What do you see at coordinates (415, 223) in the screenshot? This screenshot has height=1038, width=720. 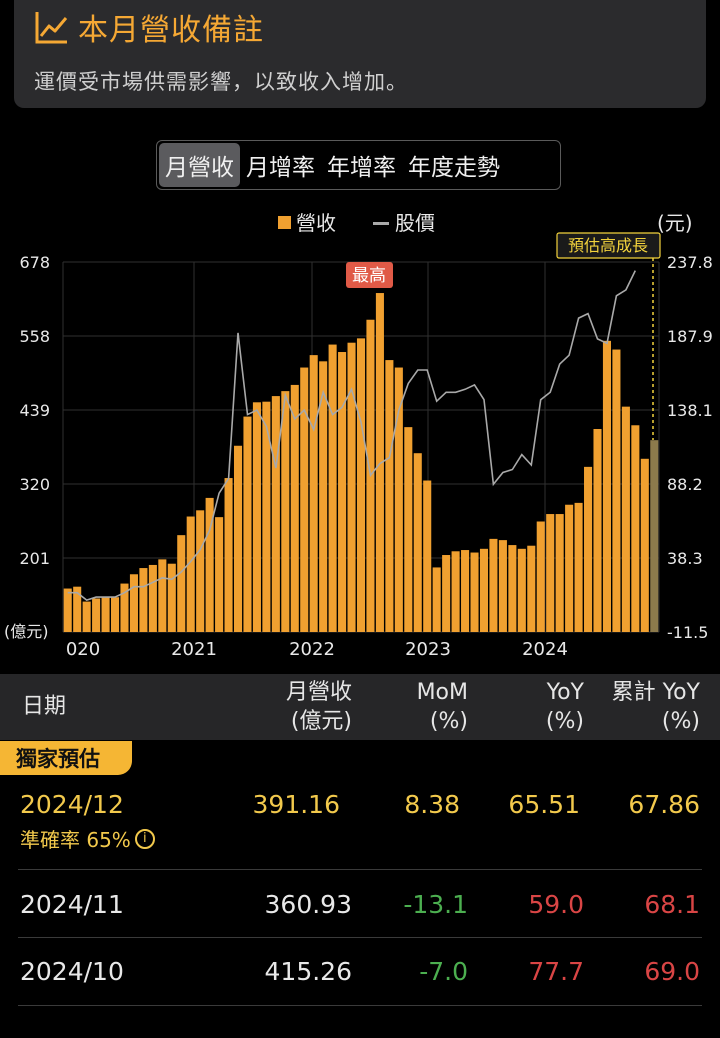 I see `legend-price-label: 股價` at bounding box center [415, 223].